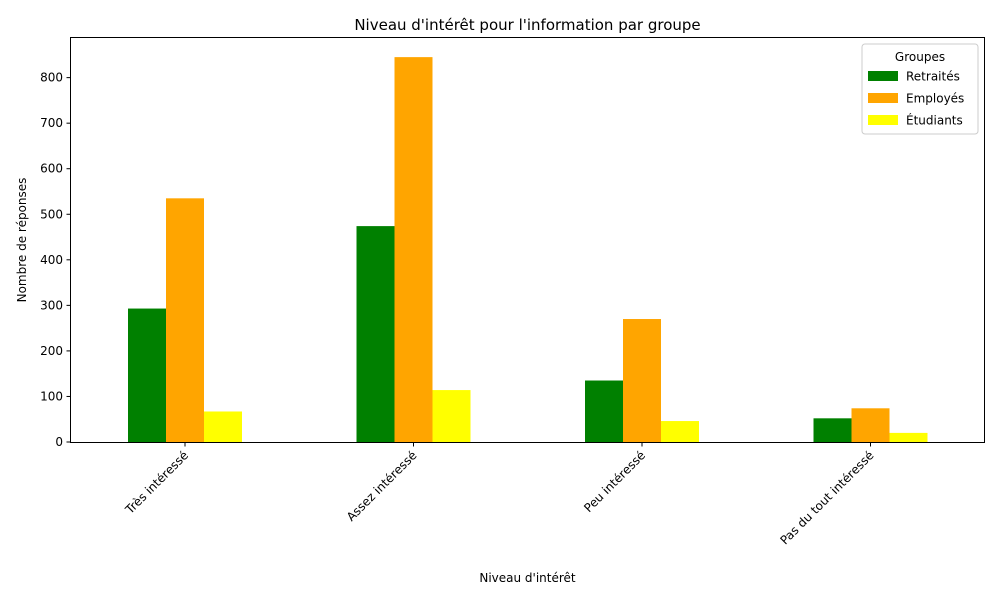 The height and width of the screenshot is (600, 1000). Describe the element at coordinates (935, 99) in the screenshot. I see `legend-label-2: Employés` at that location.